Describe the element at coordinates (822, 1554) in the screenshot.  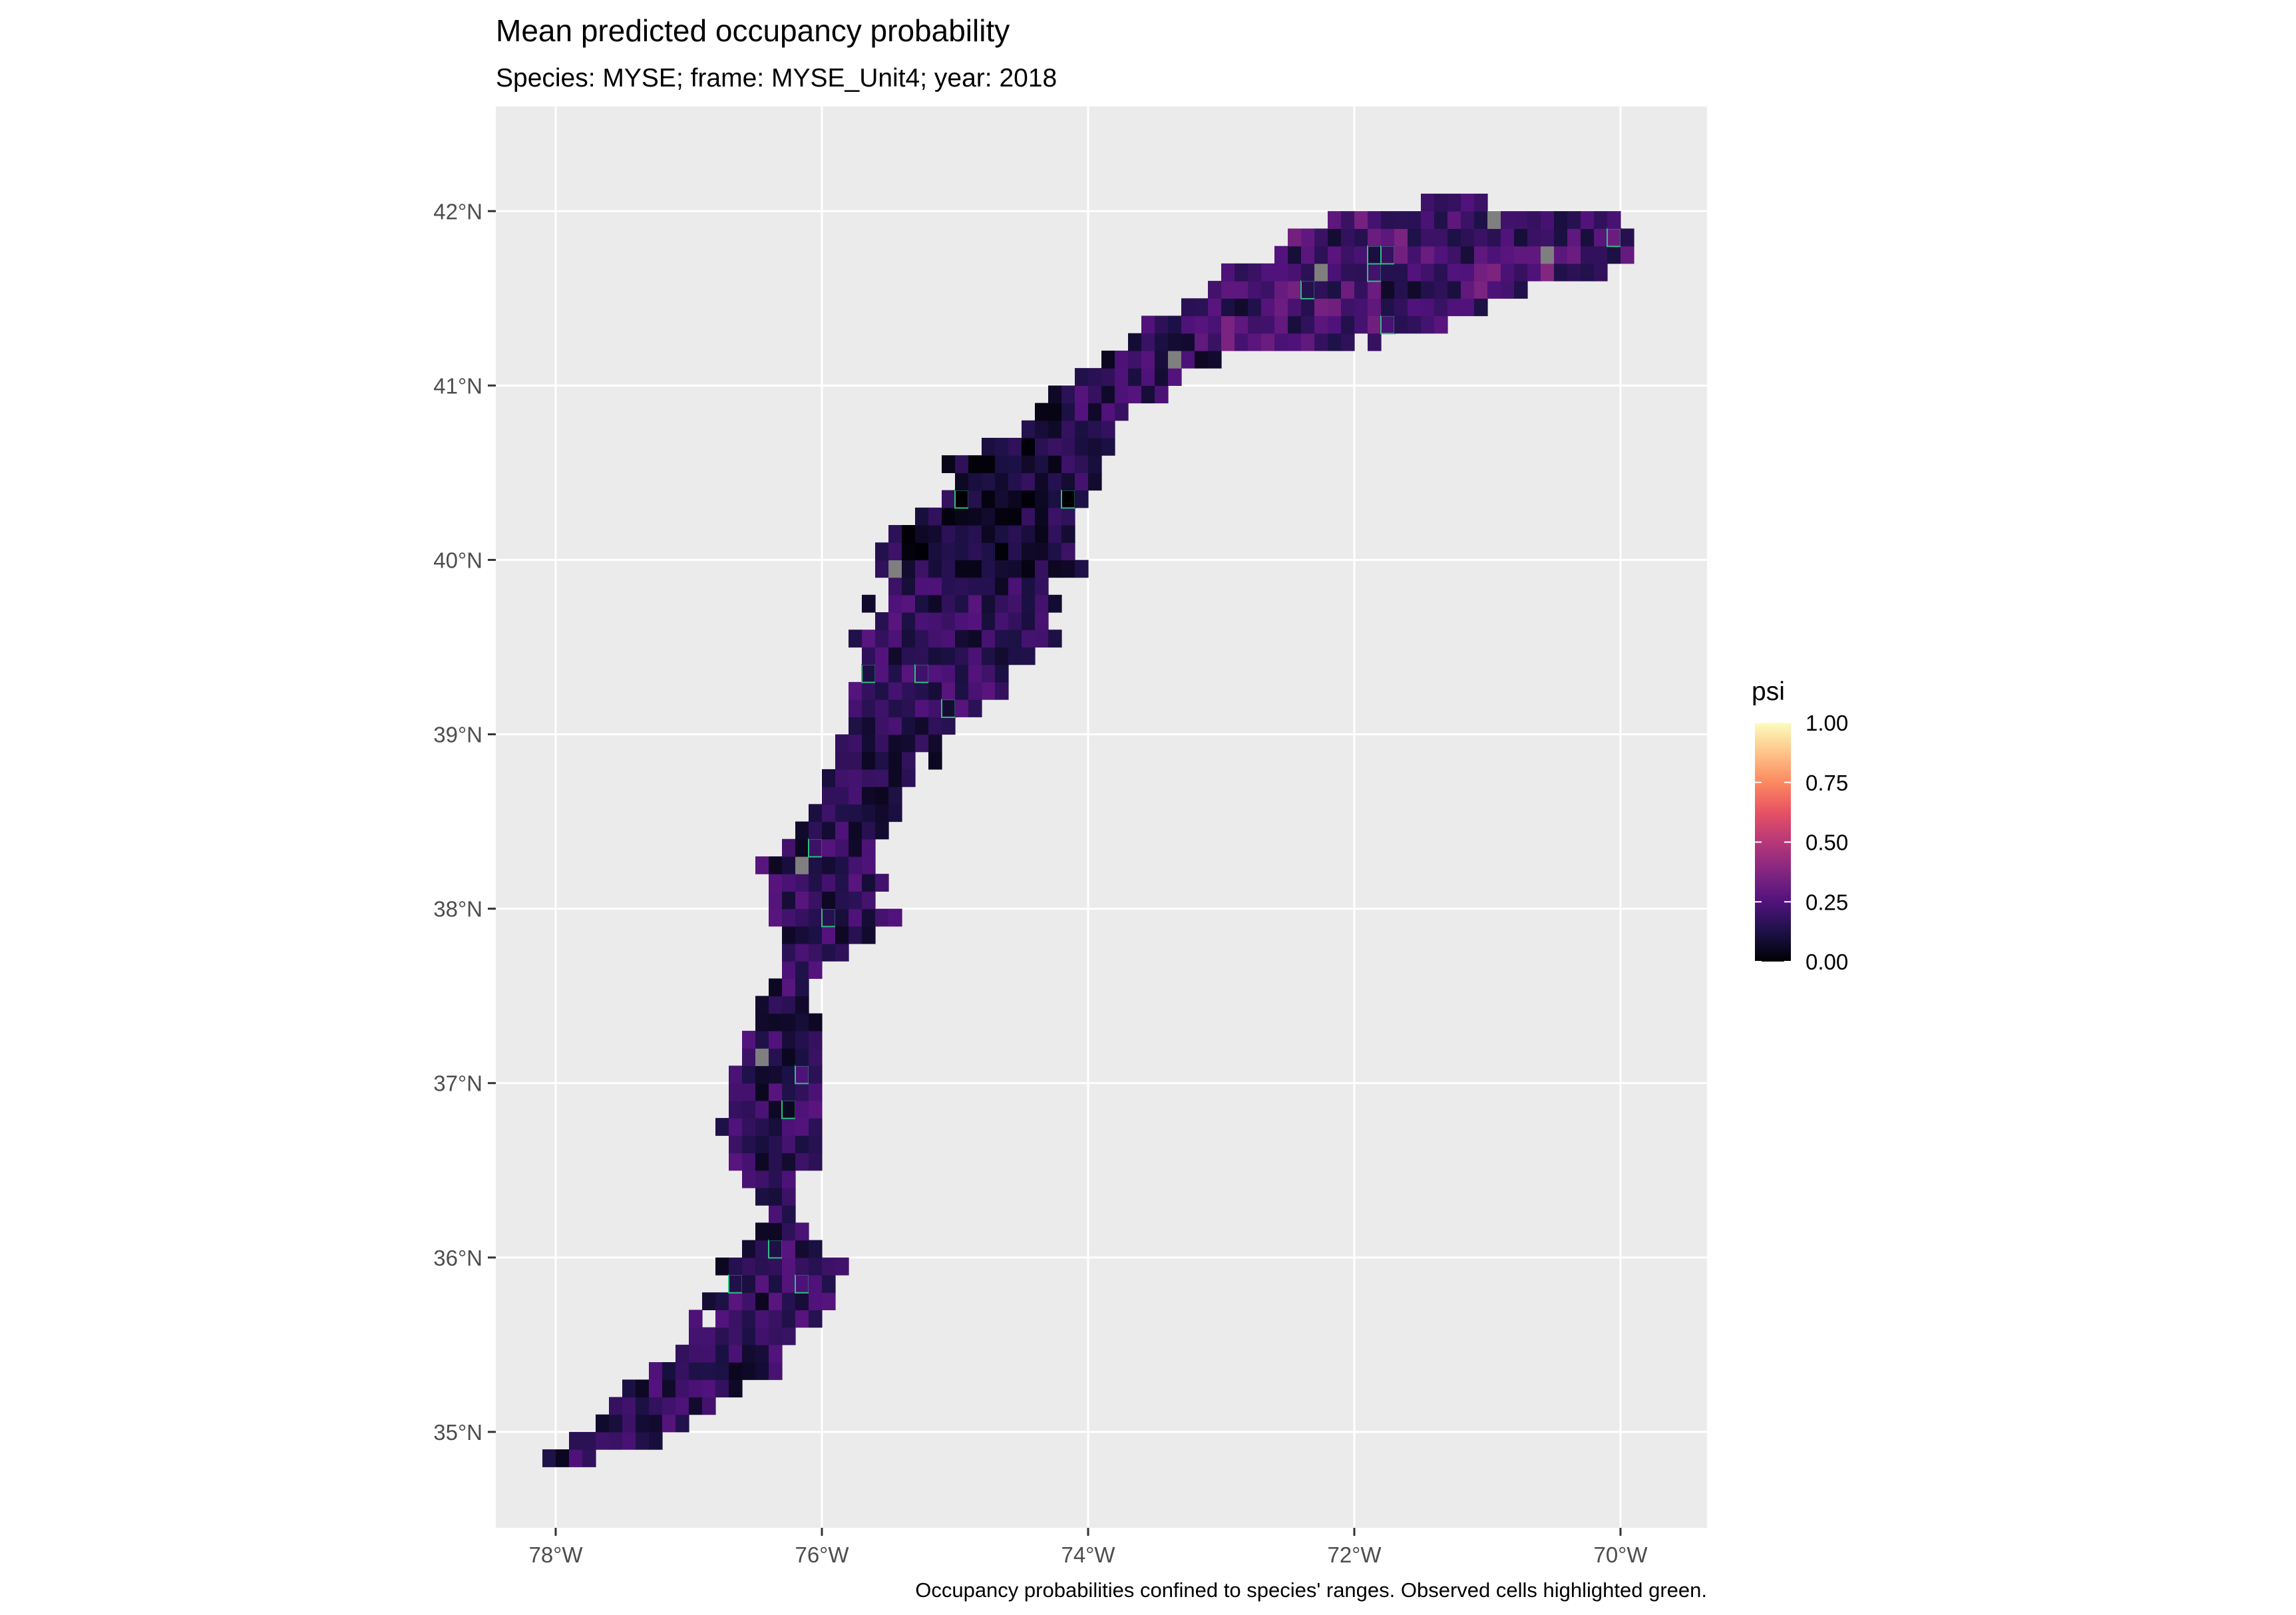
I see `x-tick-label: 76°W` at that location.